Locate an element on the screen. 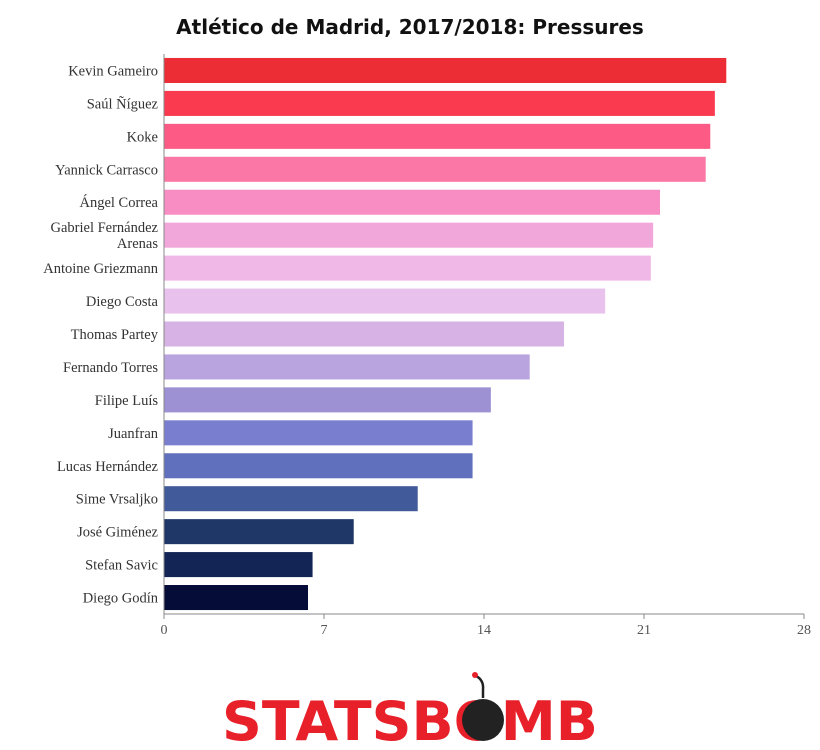 The height and width of the screenshot is (750, 820). fuse-icon is located at coordinates (480, 686).